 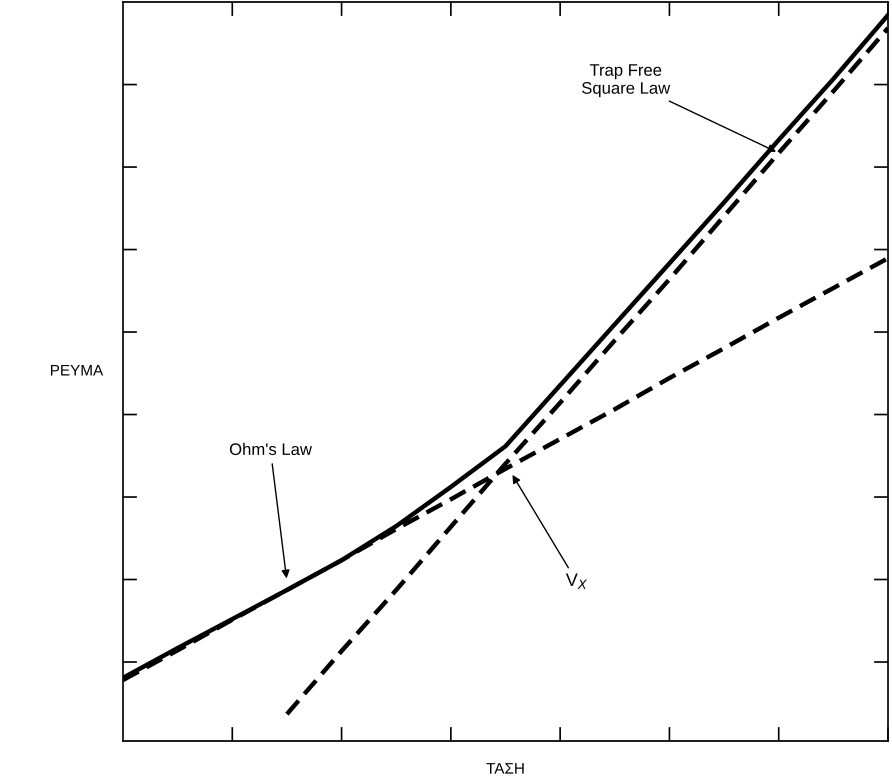 I want to click on x-axis-title: ΤΑΣΗ, so click(x=505, y=768).